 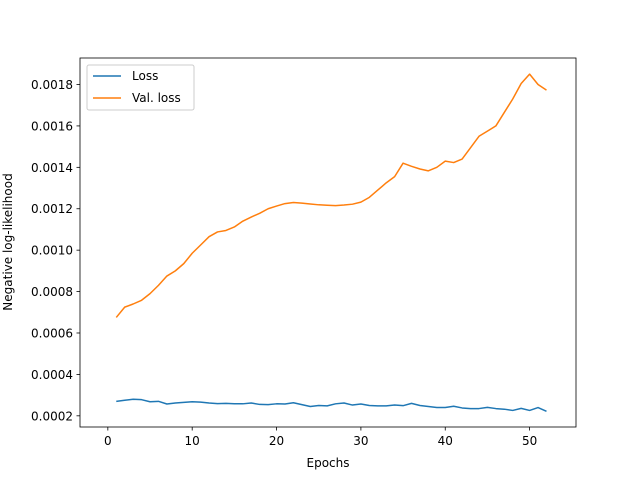 I want to click on y-tick-label: 0.0012, so click(x=52, y=209).